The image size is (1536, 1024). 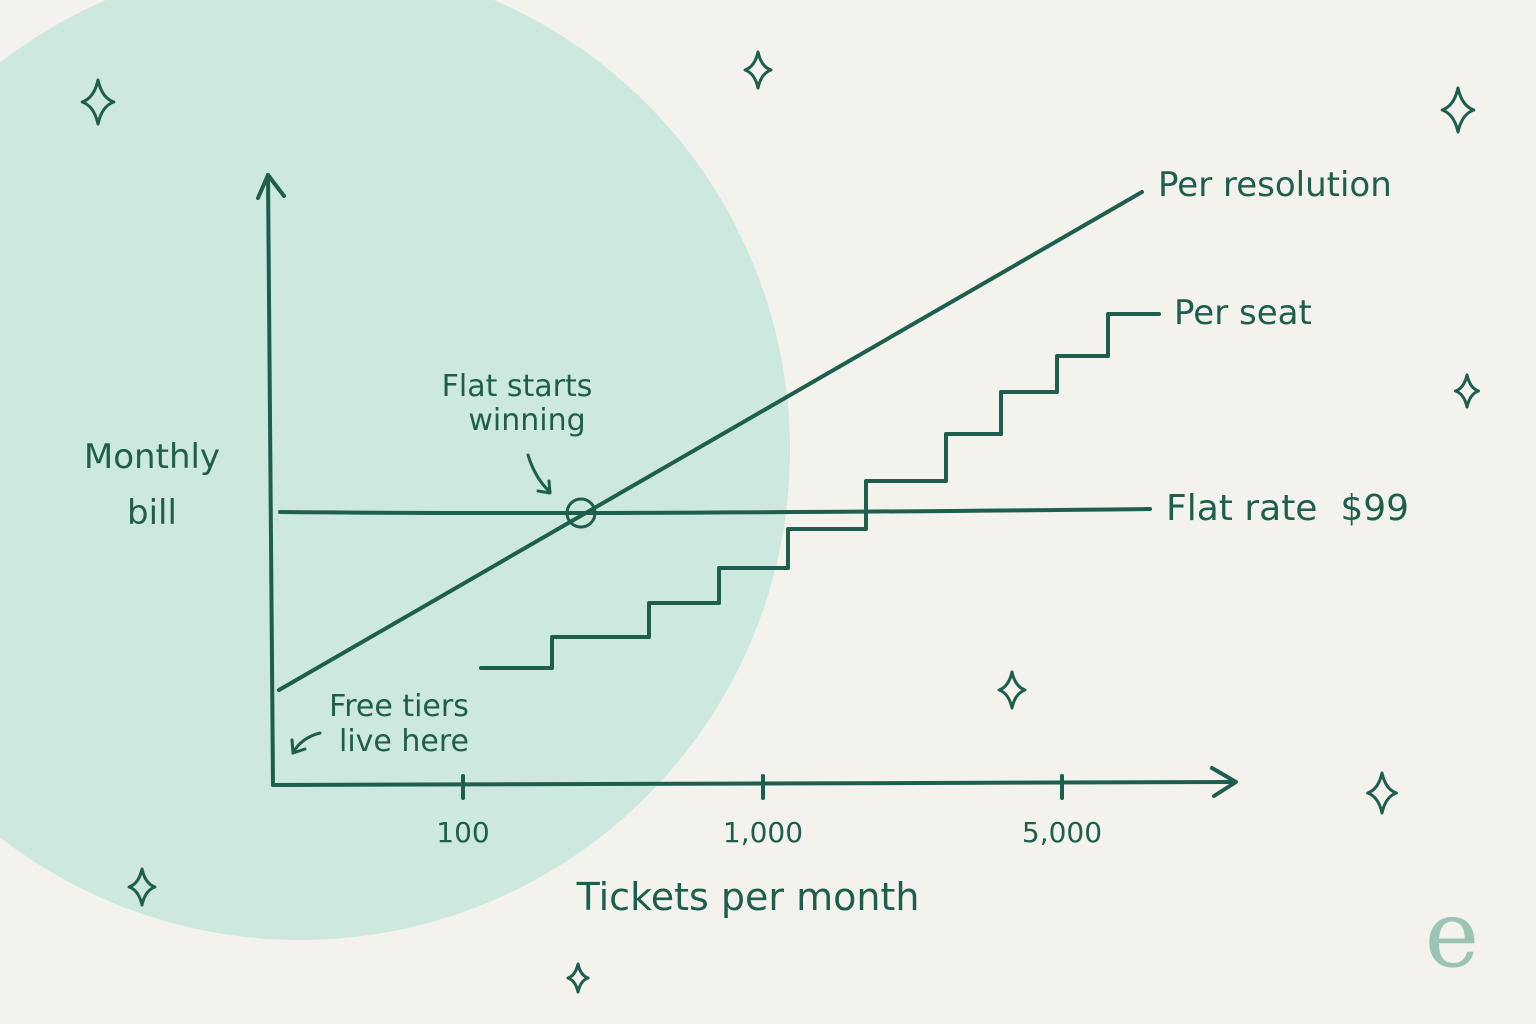 What do you see at coordinates (298, 746) in the screenshot?
I see `free-tier-arrow-head` at bounding box center [298, 746].